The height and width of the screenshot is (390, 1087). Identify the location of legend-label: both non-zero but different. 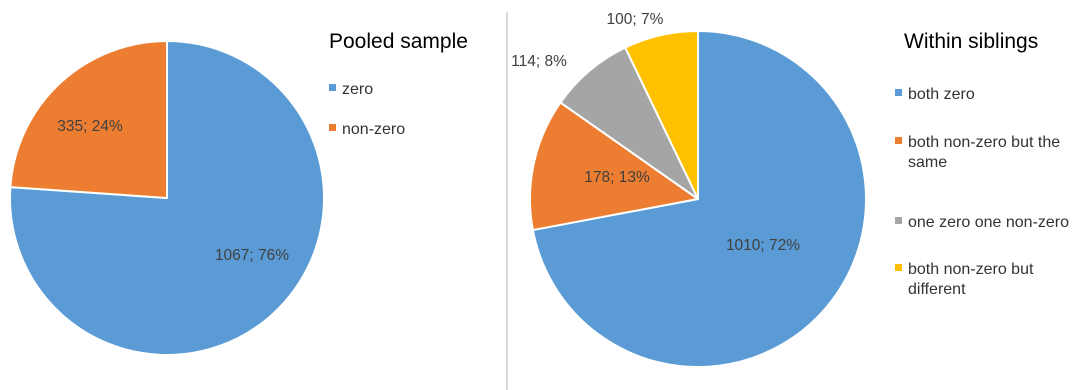
(971, 279).